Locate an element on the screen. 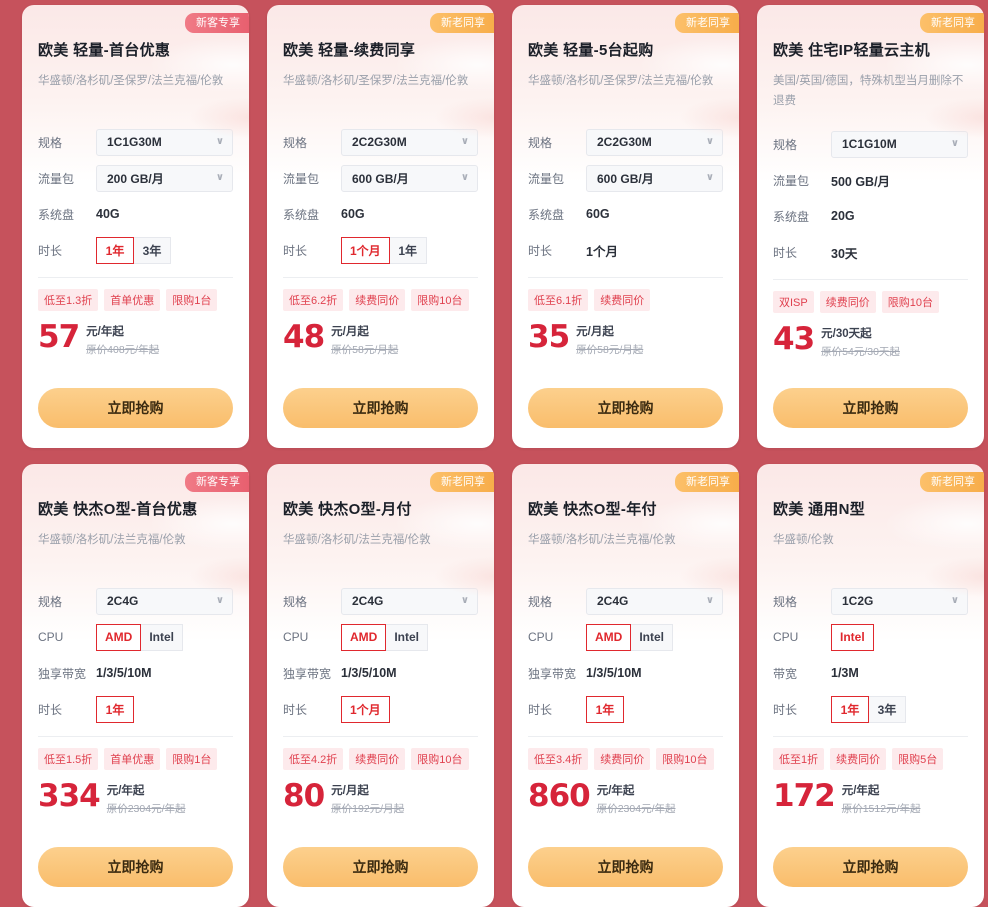  spec-row: 时长 1个月 1年 is located at coordinates (380, 250).